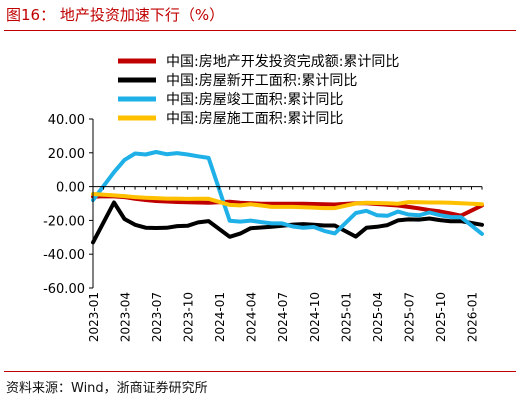 The image size is (520, 402). I want to click on x-tick-label: 2023-10, so click(189, 317).